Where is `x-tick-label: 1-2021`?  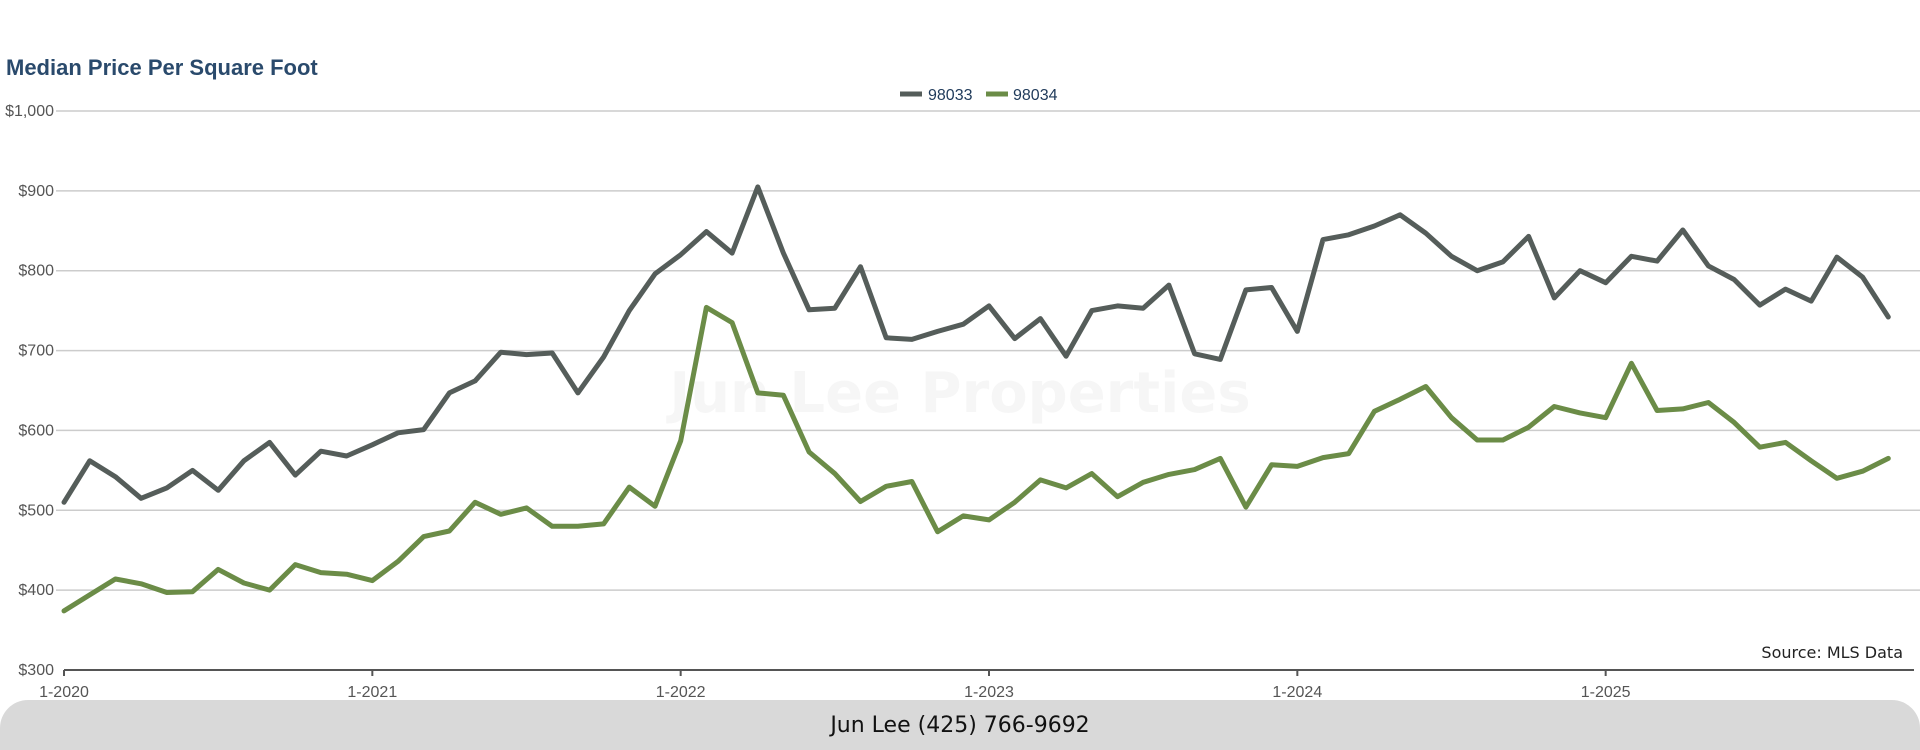 x-tick-label: 1-2021 is located at coordinates (372, 692).